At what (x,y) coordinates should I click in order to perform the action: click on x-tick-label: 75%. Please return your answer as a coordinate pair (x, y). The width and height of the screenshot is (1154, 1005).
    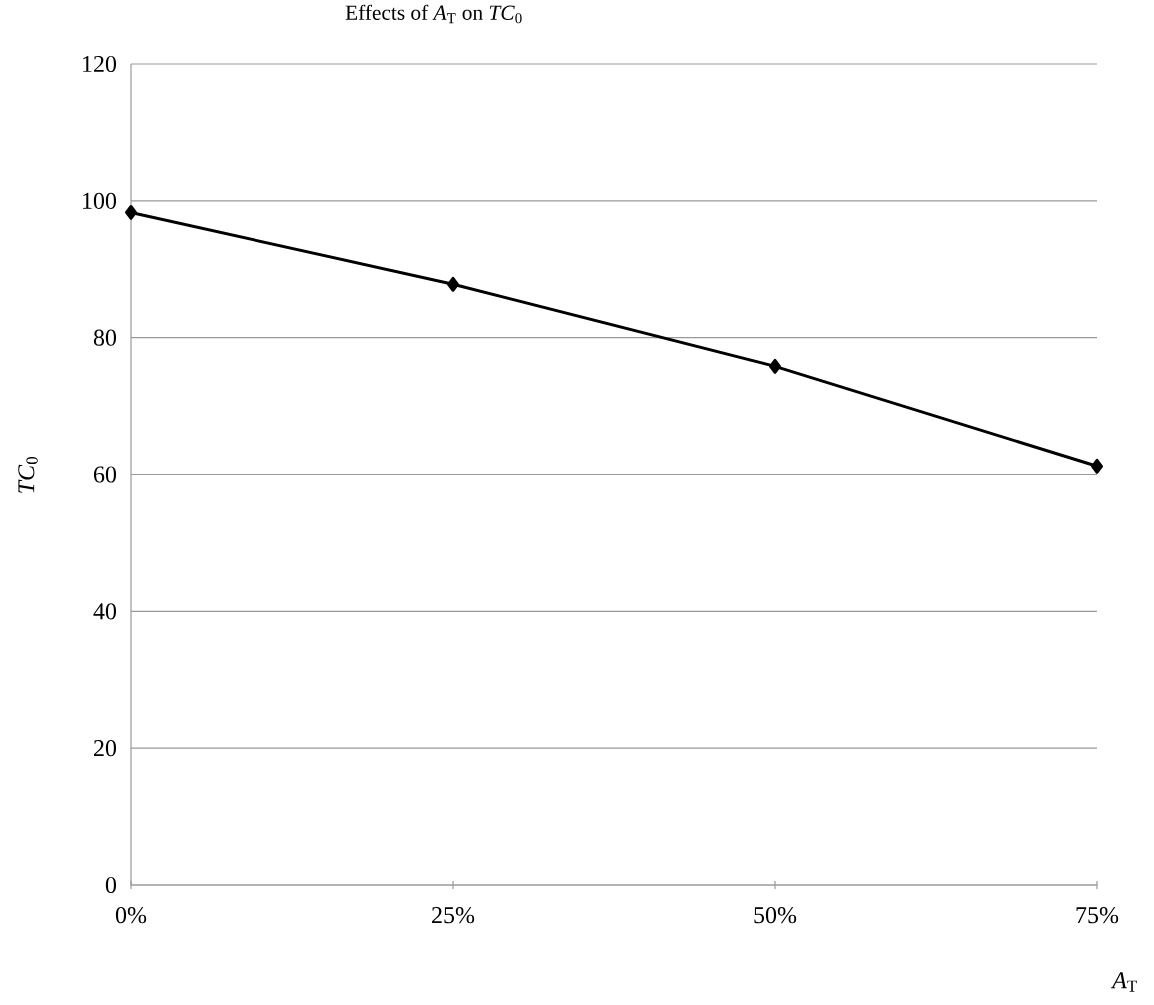
    Looking at the image, I should click on (1097, 915).